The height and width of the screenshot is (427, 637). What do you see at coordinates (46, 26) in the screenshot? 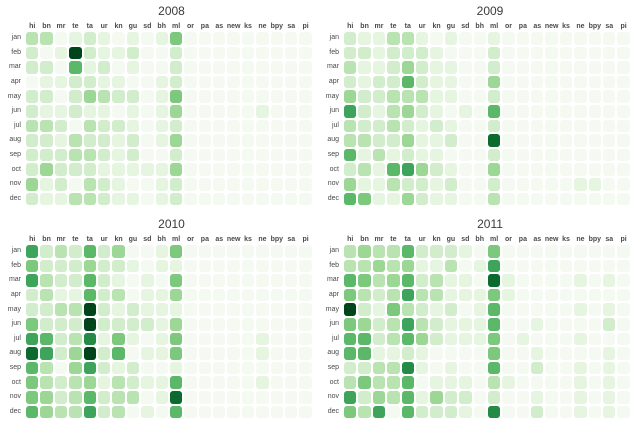
I see `col-header-bn: bn` at bounding box center [46, 26].